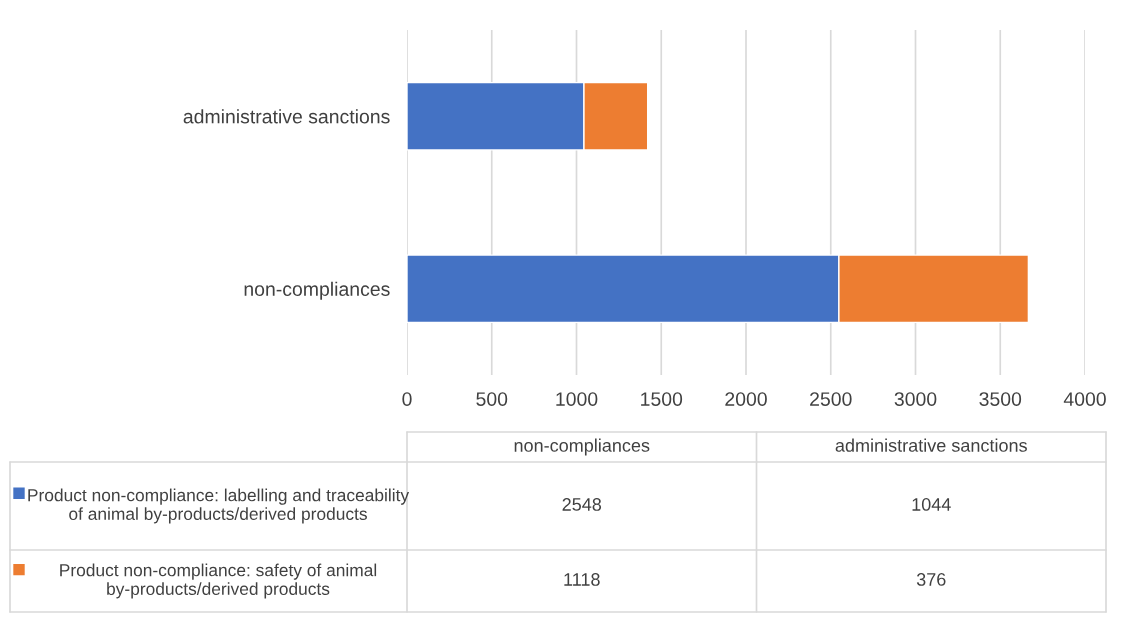 This screenshot has height=641, width=1135. Describe the element at coordinates (1000, 399) in the screenshot. I see `x-tick-label: 3500` at that location.